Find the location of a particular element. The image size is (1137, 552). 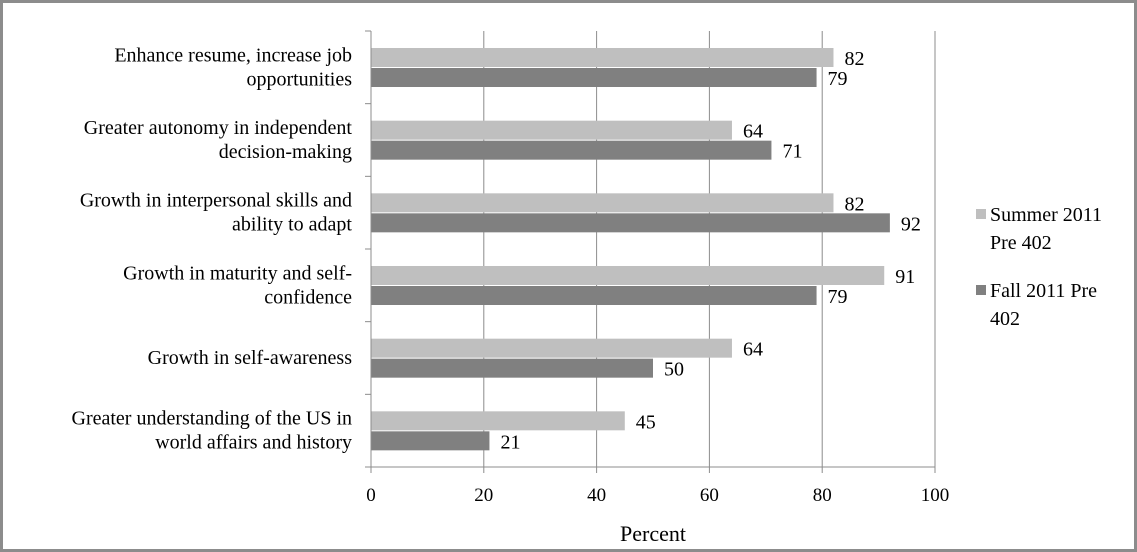

category-label: Growth in interpersonal skills and is located at coordinates (216, 201).